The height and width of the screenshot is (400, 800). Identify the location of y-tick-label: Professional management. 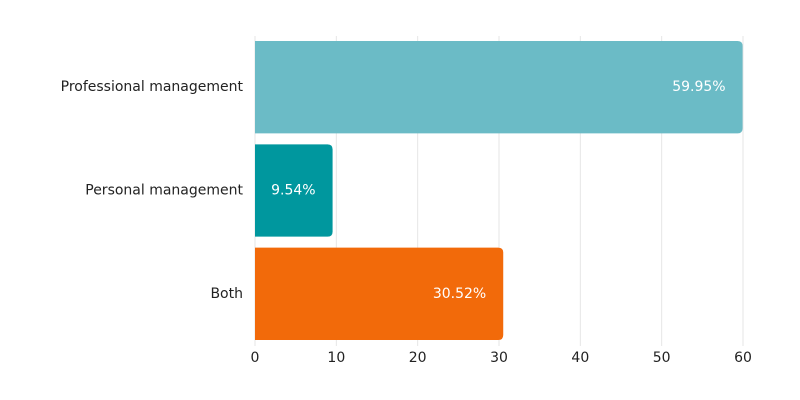
(152, 87).